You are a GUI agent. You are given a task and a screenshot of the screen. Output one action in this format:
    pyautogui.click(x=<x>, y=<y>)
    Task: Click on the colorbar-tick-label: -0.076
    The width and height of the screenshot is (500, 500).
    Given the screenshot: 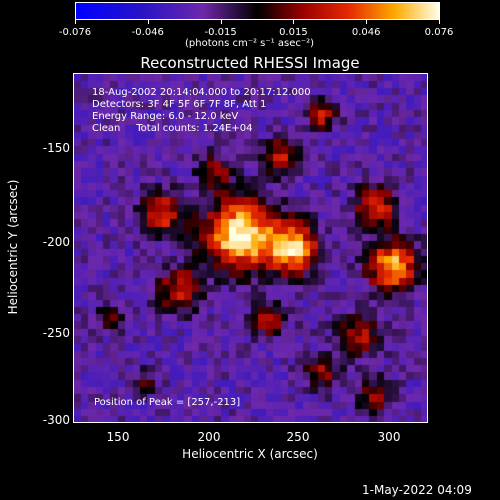 What is the action you would take?
    pyautogui.click(x=75, y=32)
    